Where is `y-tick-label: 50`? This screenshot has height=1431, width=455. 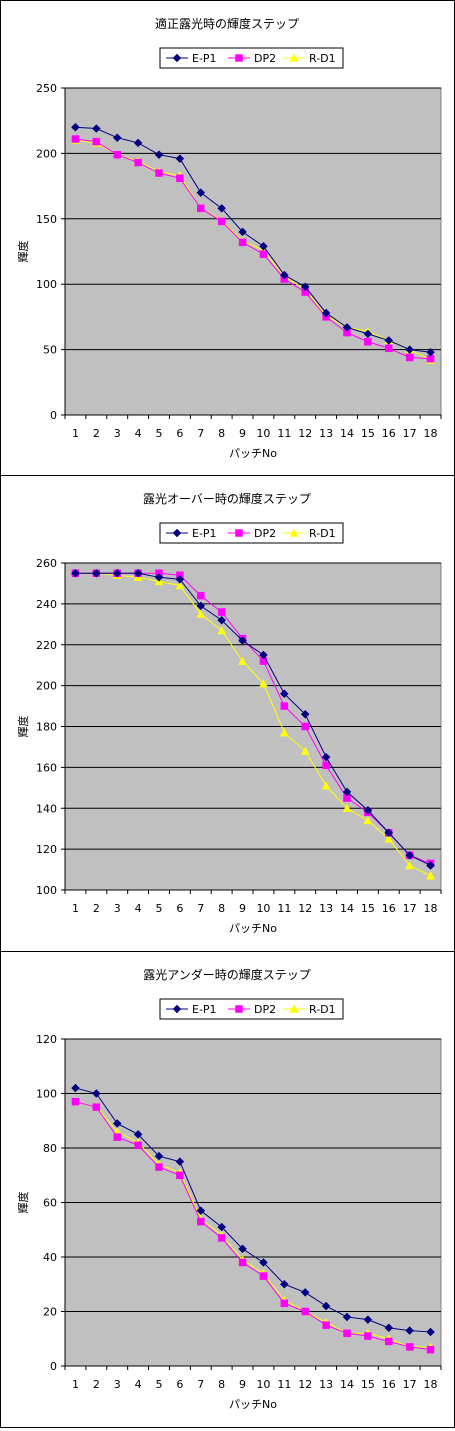
y-tick-label: 50 is located at coordinates (50, 350).